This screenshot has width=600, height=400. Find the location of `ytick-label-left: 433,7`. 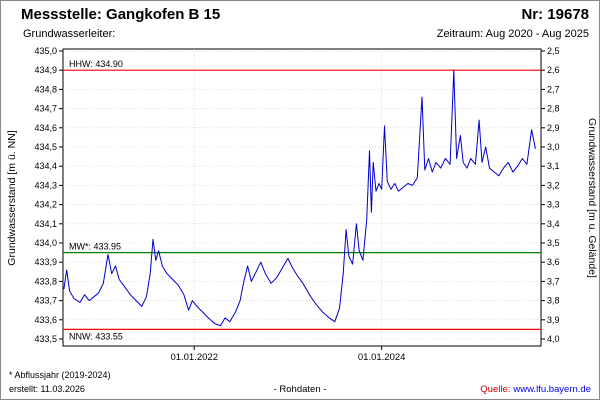

ytick-label-left: 433,7 is located at coordinates (45, 301).